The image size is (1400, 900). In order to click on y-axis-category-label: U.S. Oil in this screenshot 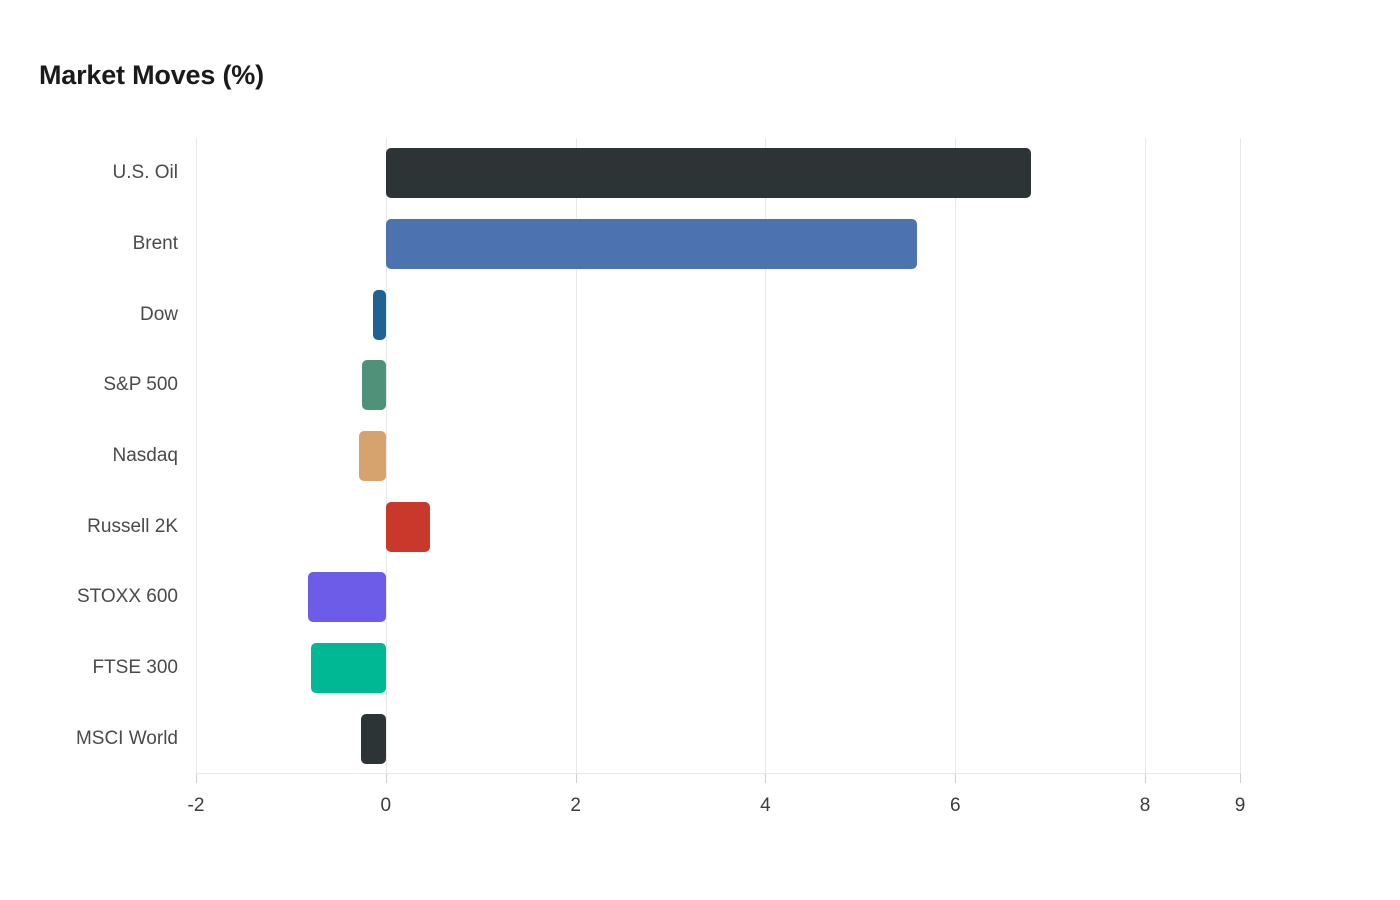, I will do `click(145, 173)`.